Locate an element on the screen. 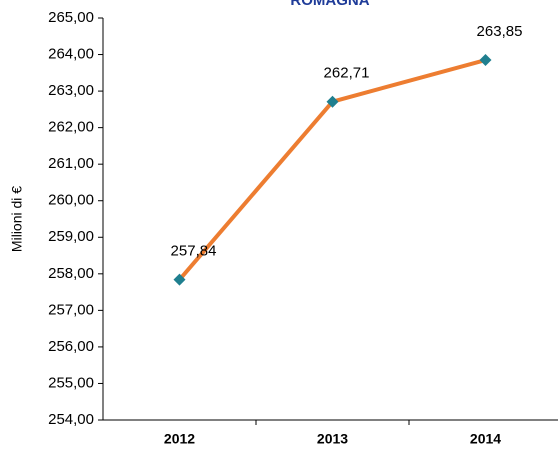 The width and height of the screenshot is (558, 450). x-tick-label: 2013 is located at coordinates (332, 439).